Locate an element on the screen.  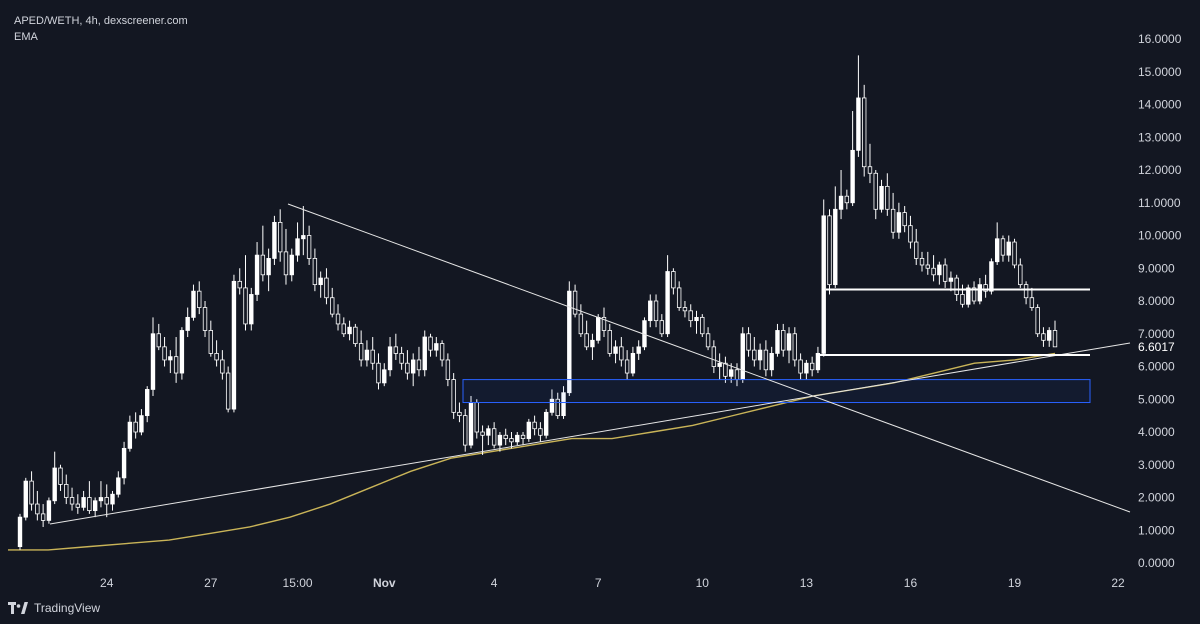
brand-label: TradingView is located at coordinates (67, 608).